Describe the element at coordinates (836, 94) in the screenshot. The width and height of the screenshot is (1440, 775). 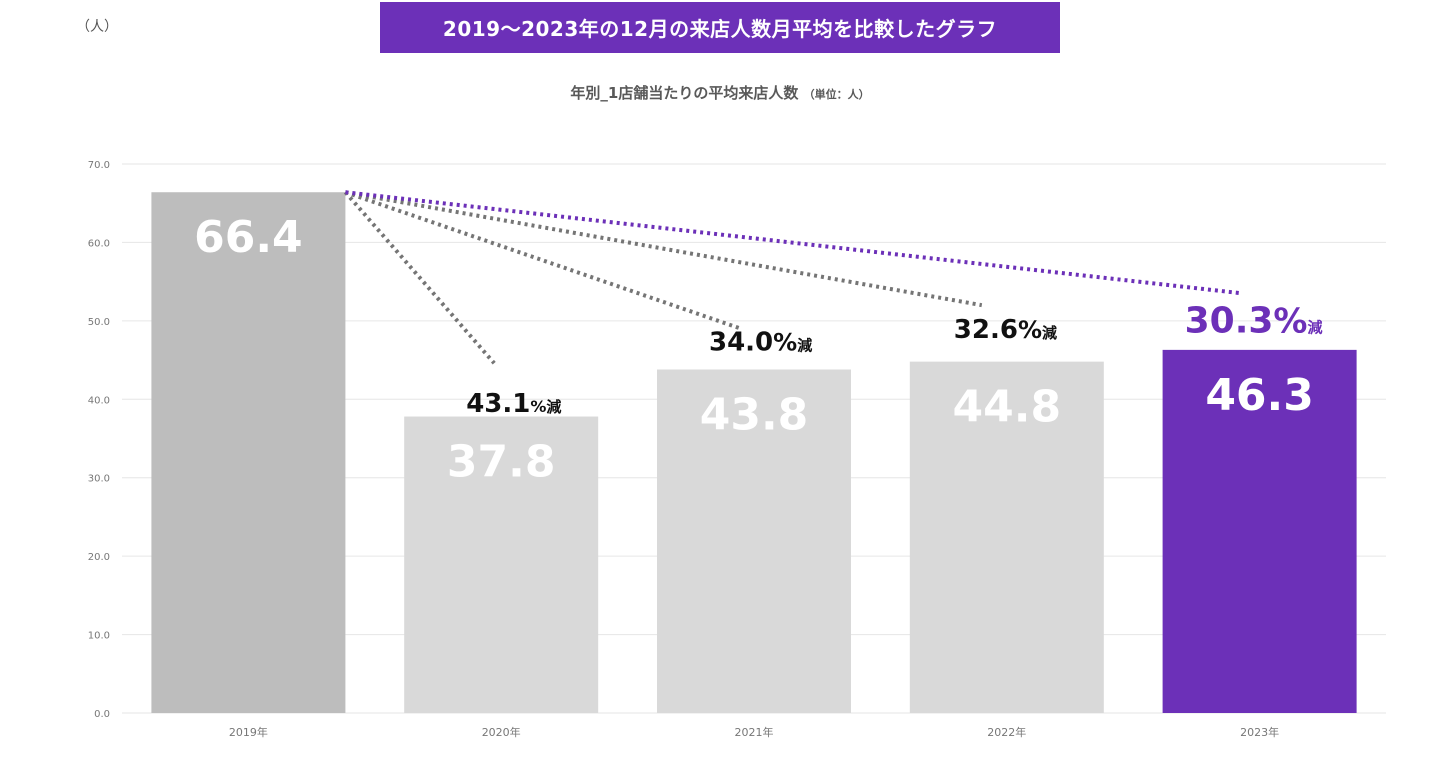
I see `chart-title-unit: （単位：人）` at that location.